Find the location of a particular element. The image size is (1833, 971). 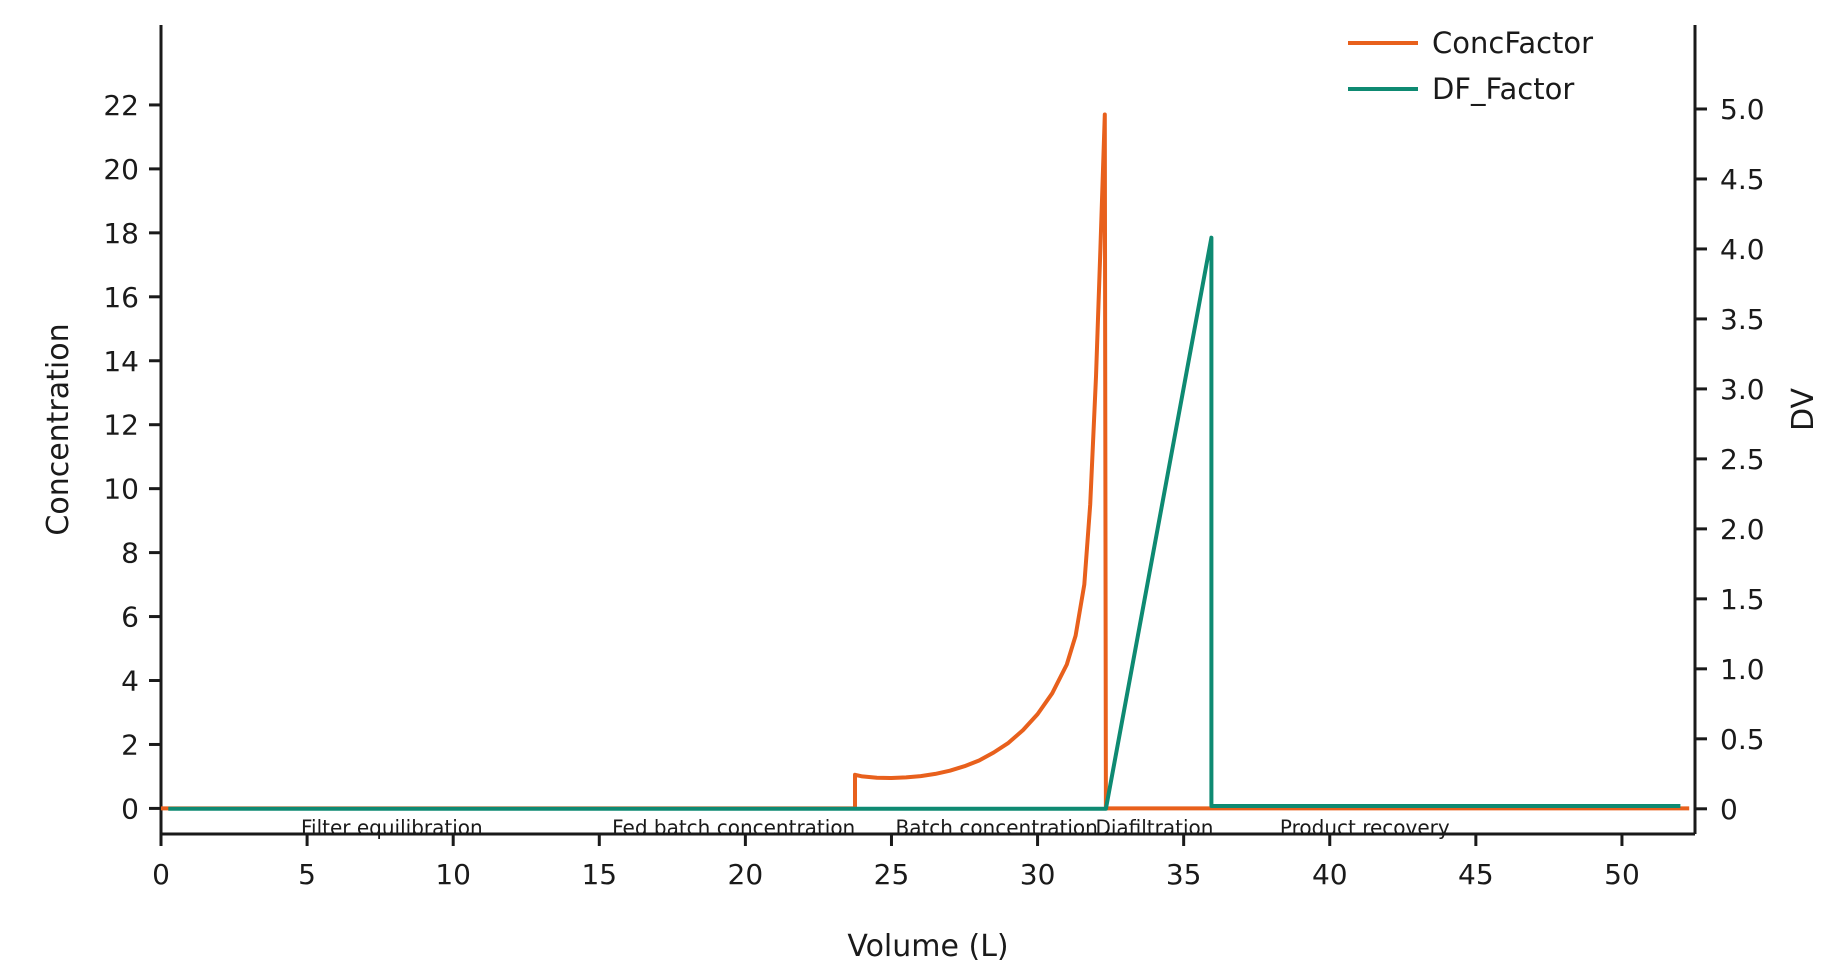

y-tick-label: 6 is located at coordinates (130, 617).